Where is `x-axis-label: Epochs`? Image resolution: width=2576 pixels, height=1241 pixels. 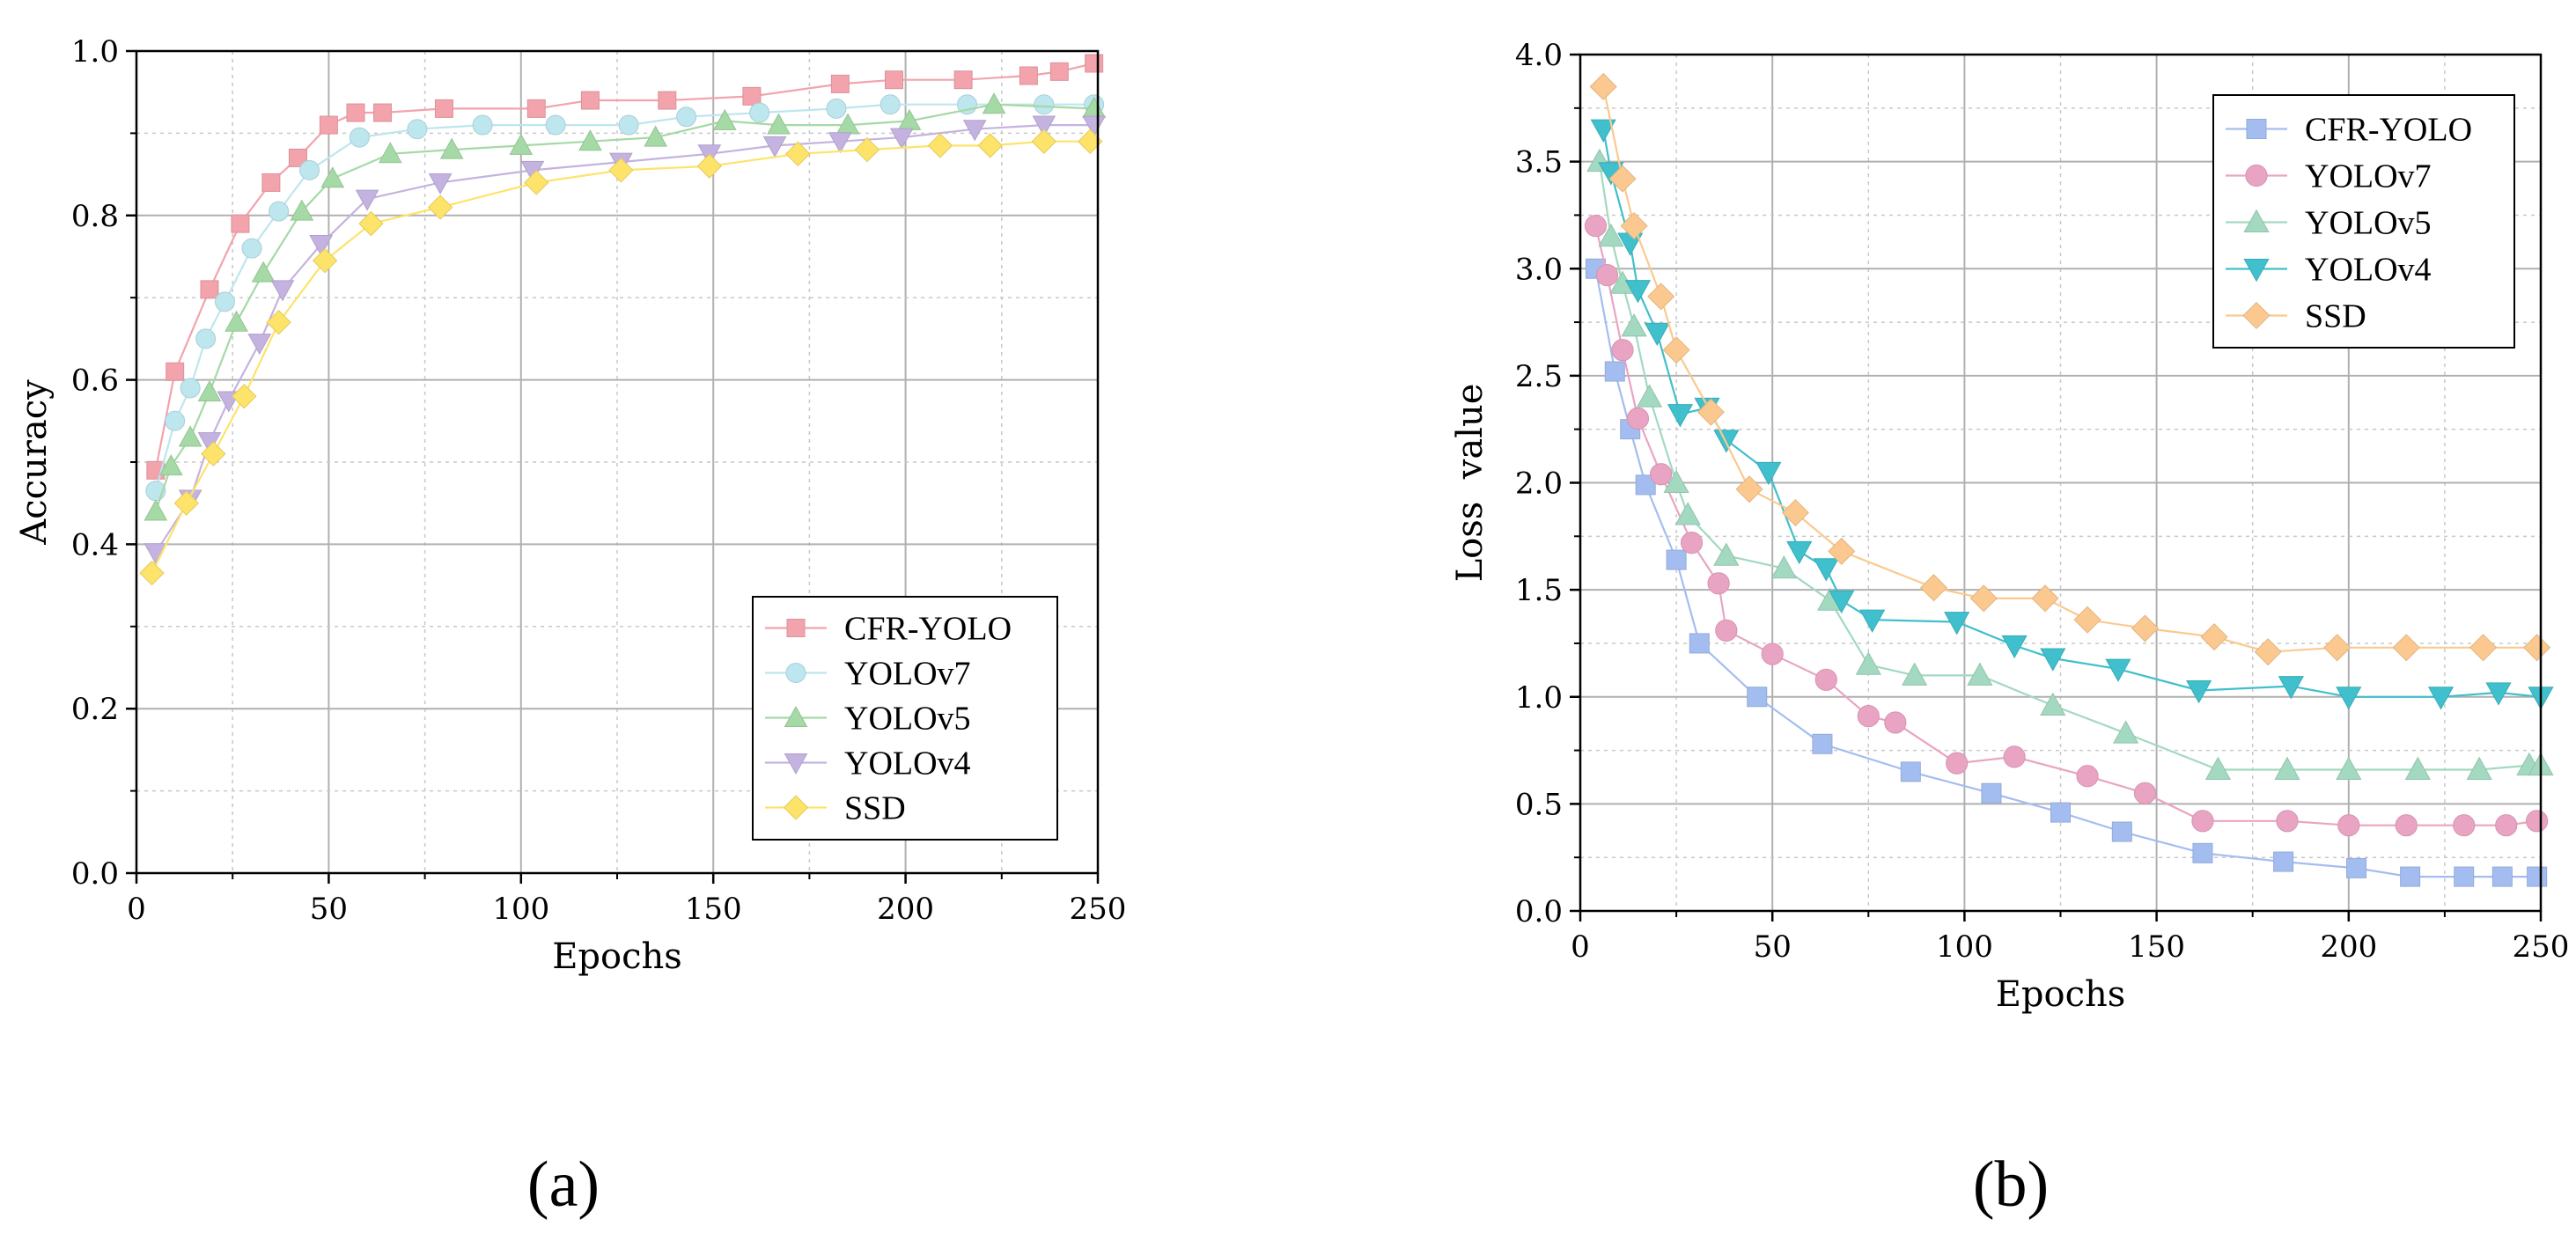
x-axis-label: Epochs is located at coordinates (2061, 995).